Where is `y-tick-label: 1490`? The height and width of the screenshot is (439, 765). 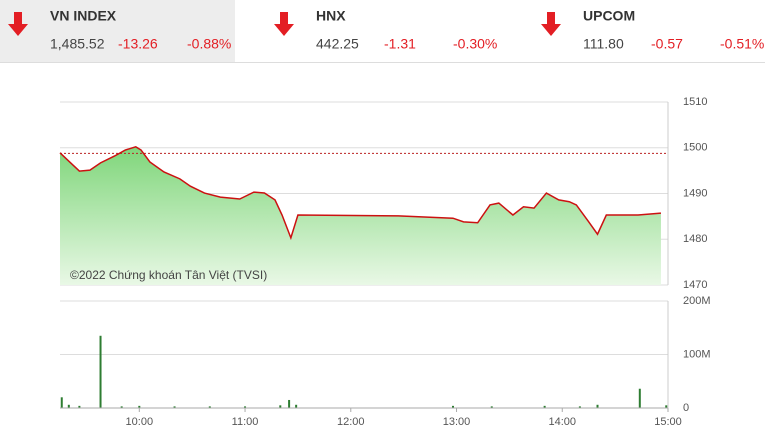 y-tick-label: 1490 is located at coordinates (695, 193).